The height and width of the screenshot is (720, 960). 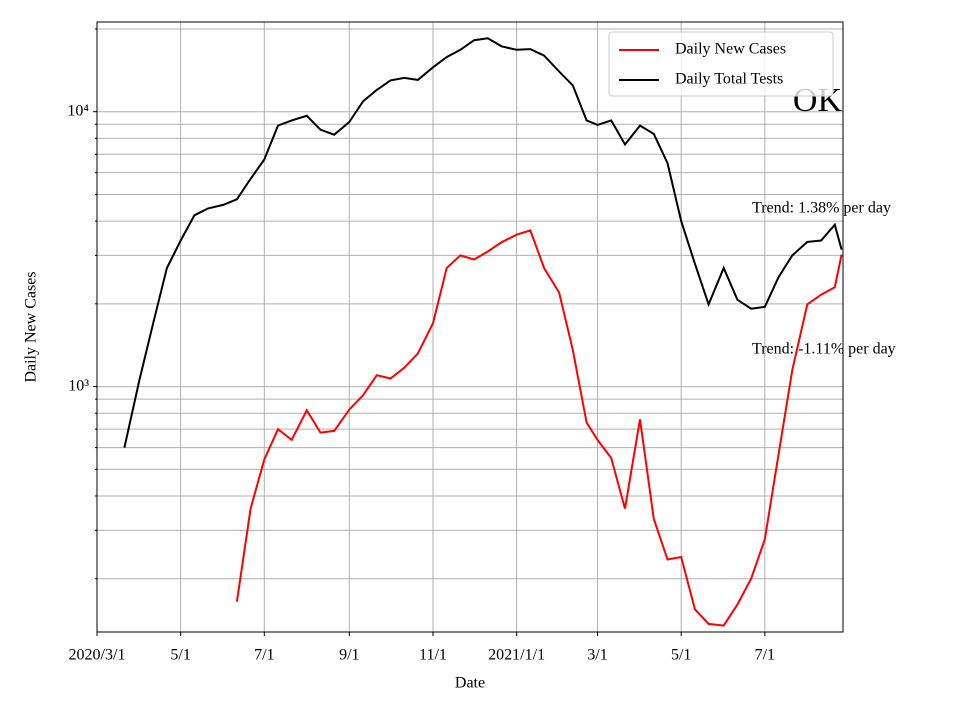 What do you see at coordinates (729, 79) in the screenshot?
I see `legend-label: Daily Total Tests` at bounding box center [729, 79].